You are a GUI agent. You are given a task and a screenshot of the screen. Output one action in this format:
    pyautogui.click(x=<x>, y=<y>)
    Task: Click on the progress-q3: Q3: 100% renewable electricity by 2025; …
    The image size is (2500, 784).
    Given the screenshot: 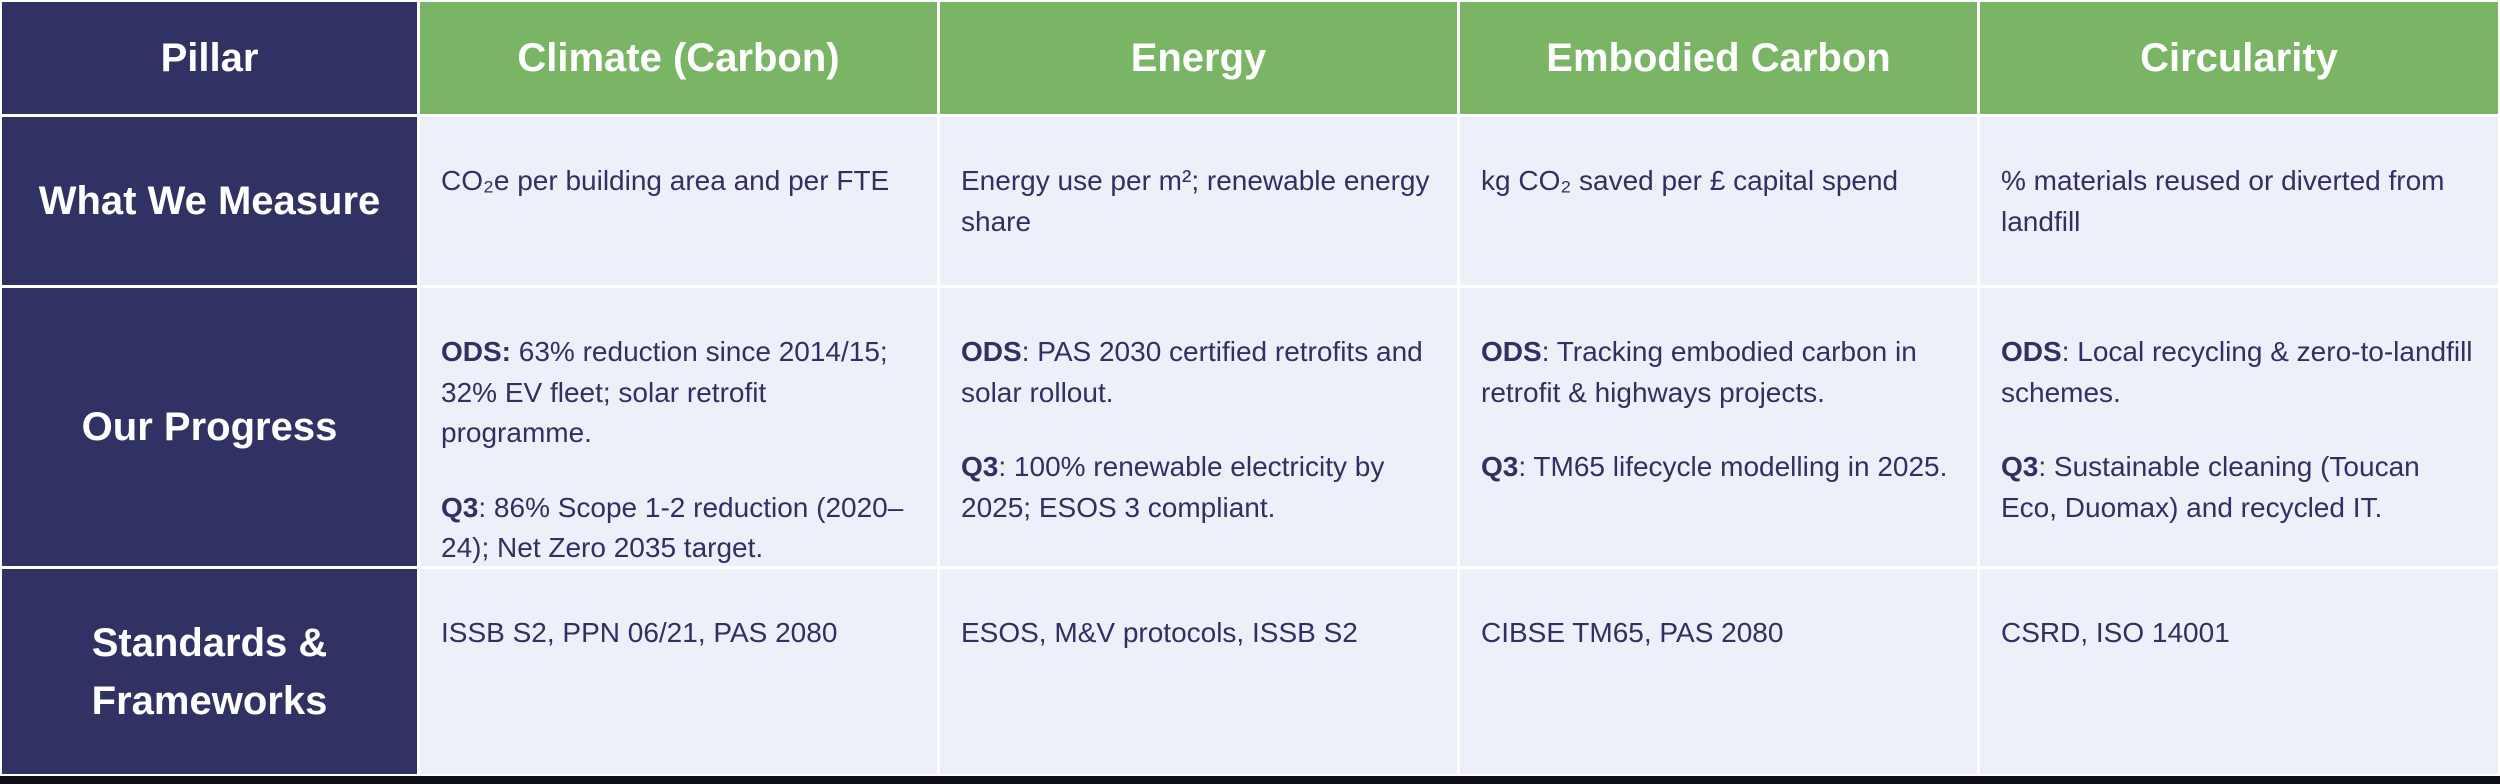 What is the action you would take?
    pyautogui.click(x=1197, y=487)
    